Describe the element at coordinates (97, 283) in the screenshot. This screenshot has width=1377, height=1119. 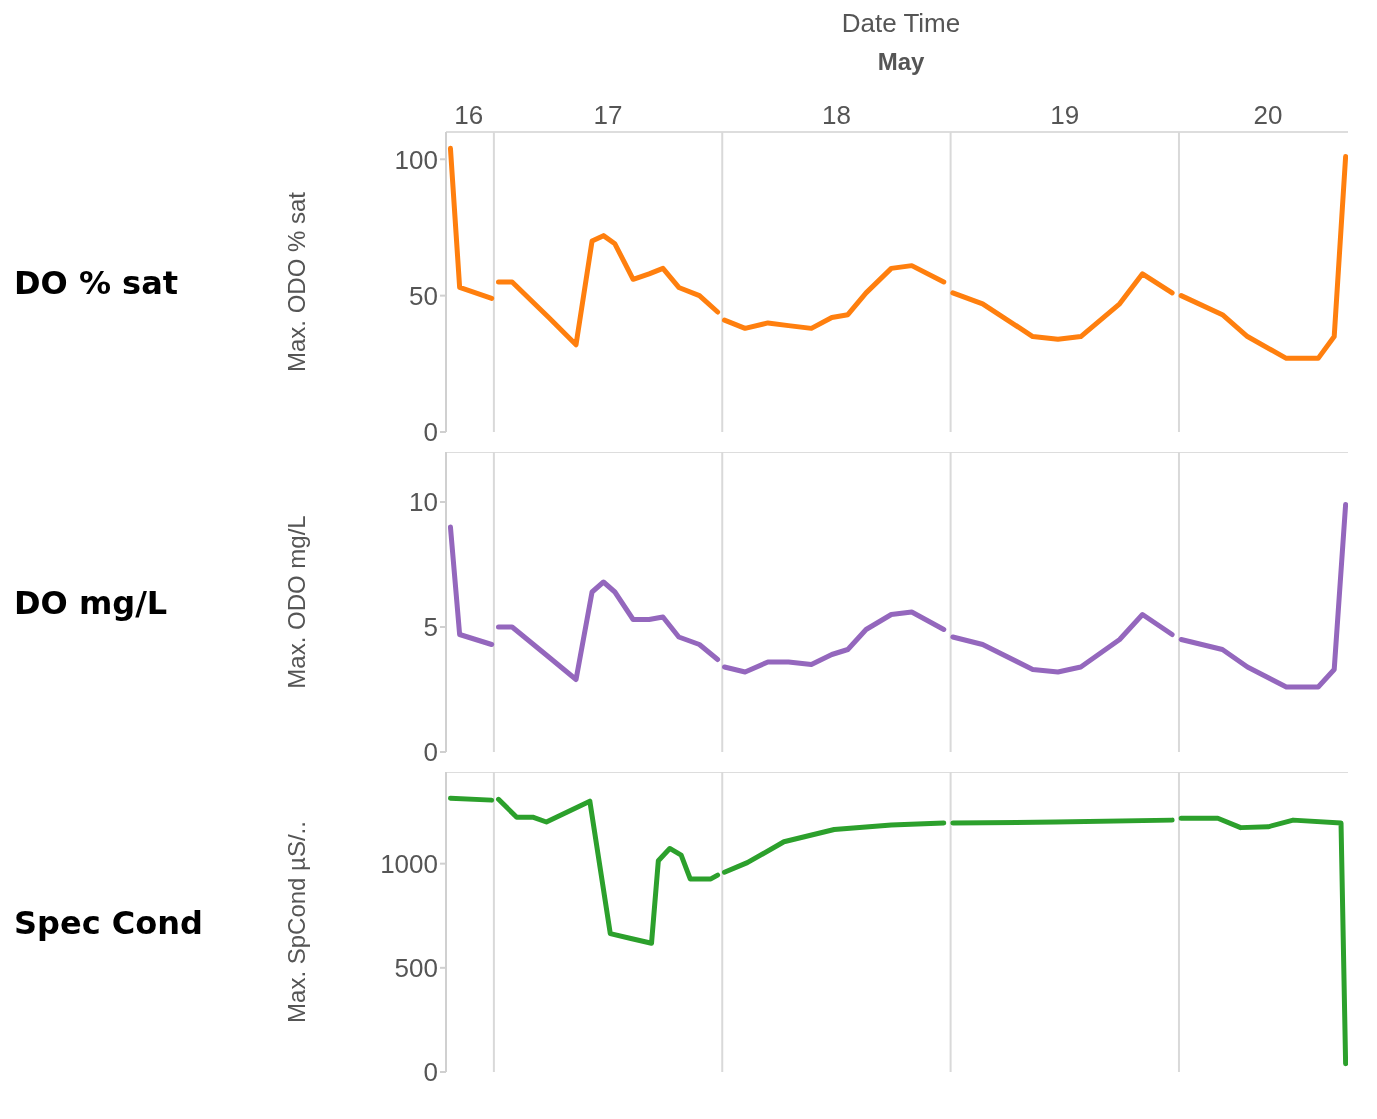
I see `text: DO % sat` at that location.